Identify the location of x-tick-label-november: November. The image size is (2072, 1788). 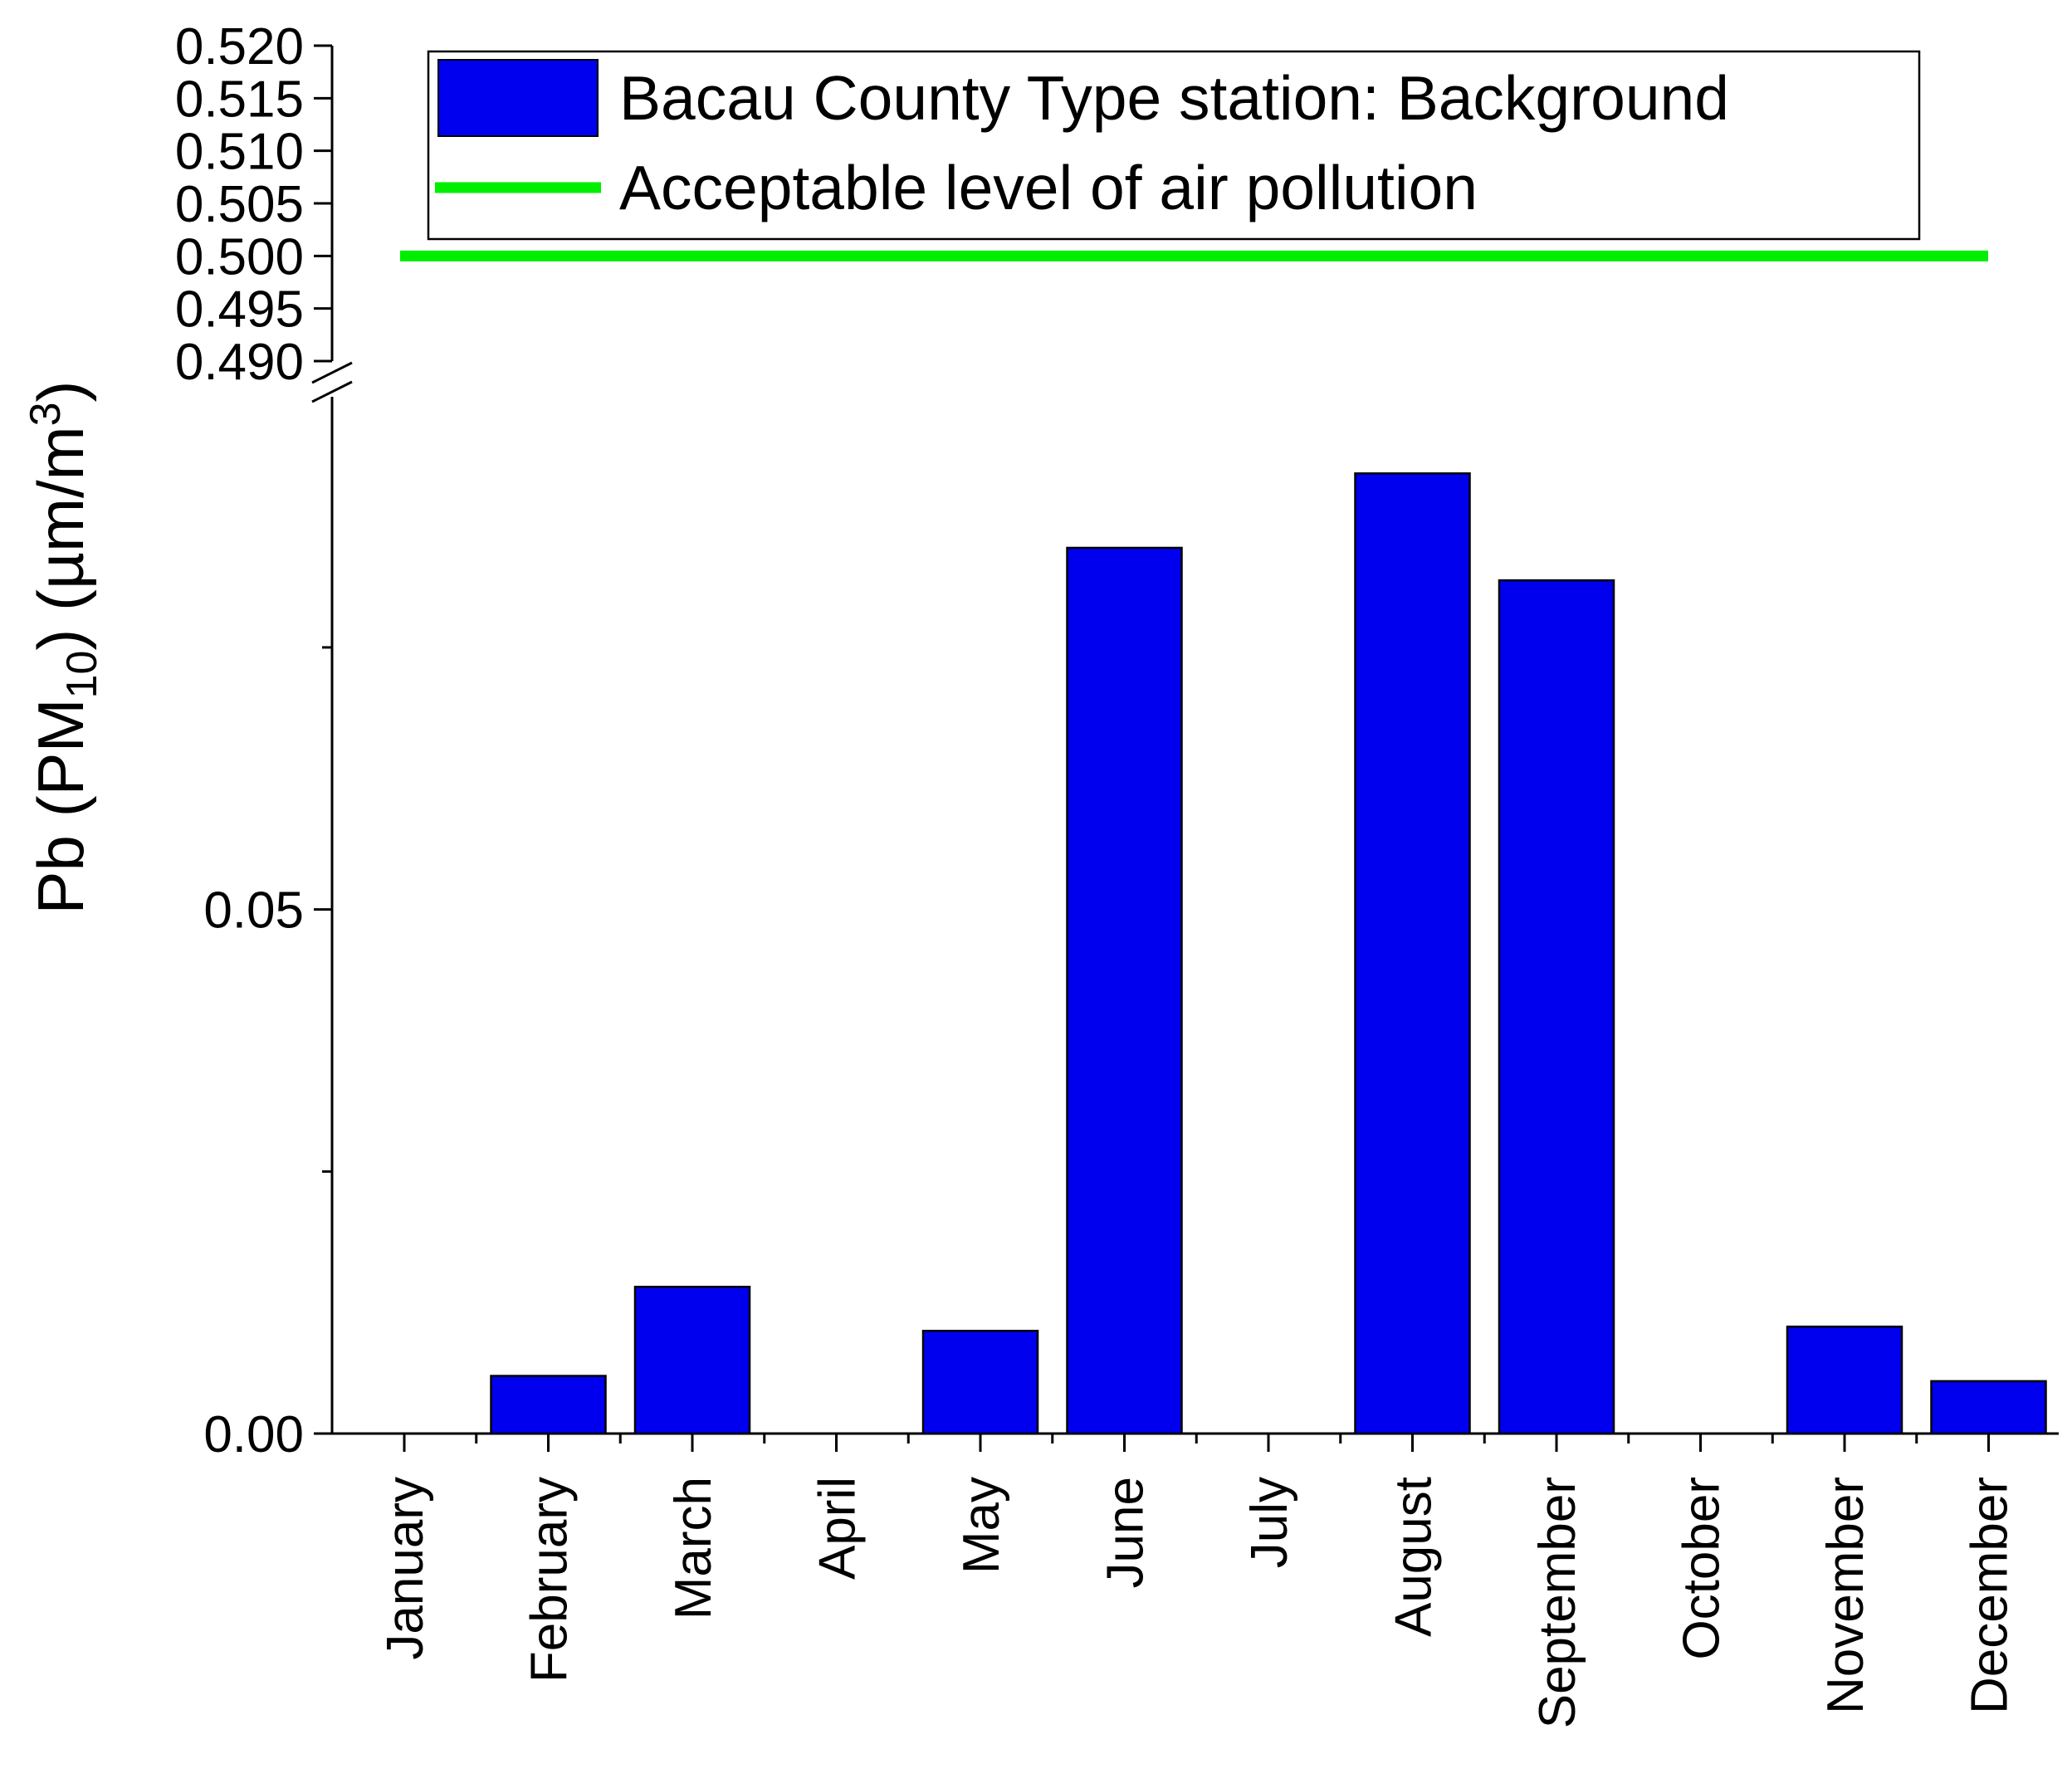
(1846, 1595).